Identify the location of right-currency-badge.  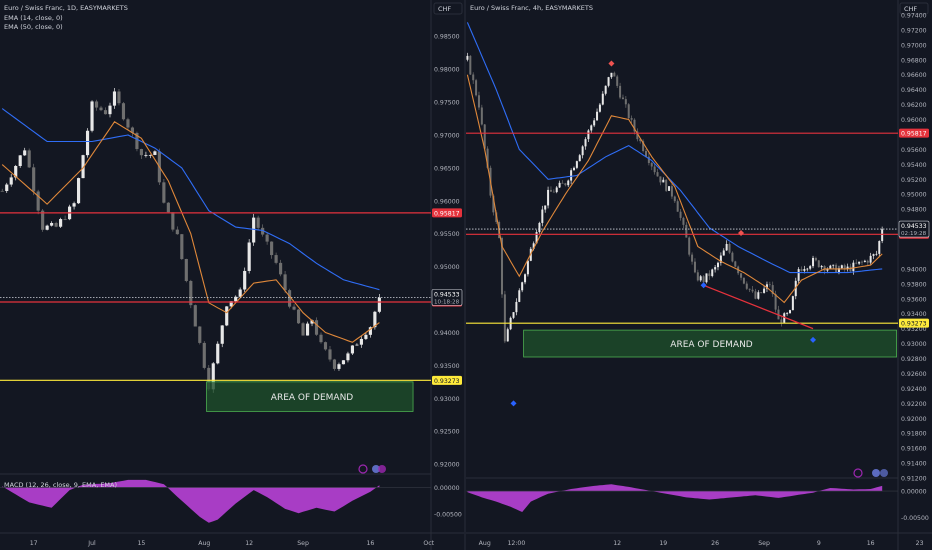
(914, 8).